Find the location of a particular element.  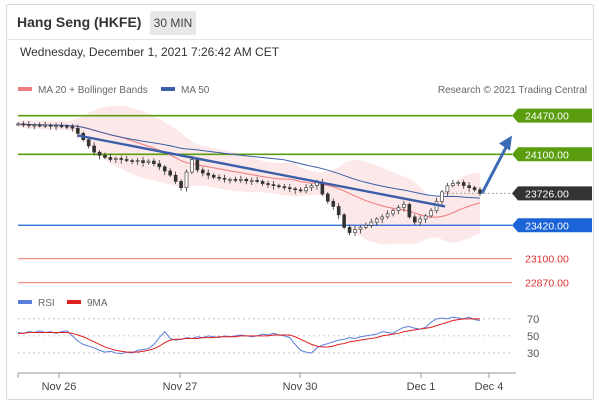

x-tick-label: Nov 27 is located at coordinates (180, 387).